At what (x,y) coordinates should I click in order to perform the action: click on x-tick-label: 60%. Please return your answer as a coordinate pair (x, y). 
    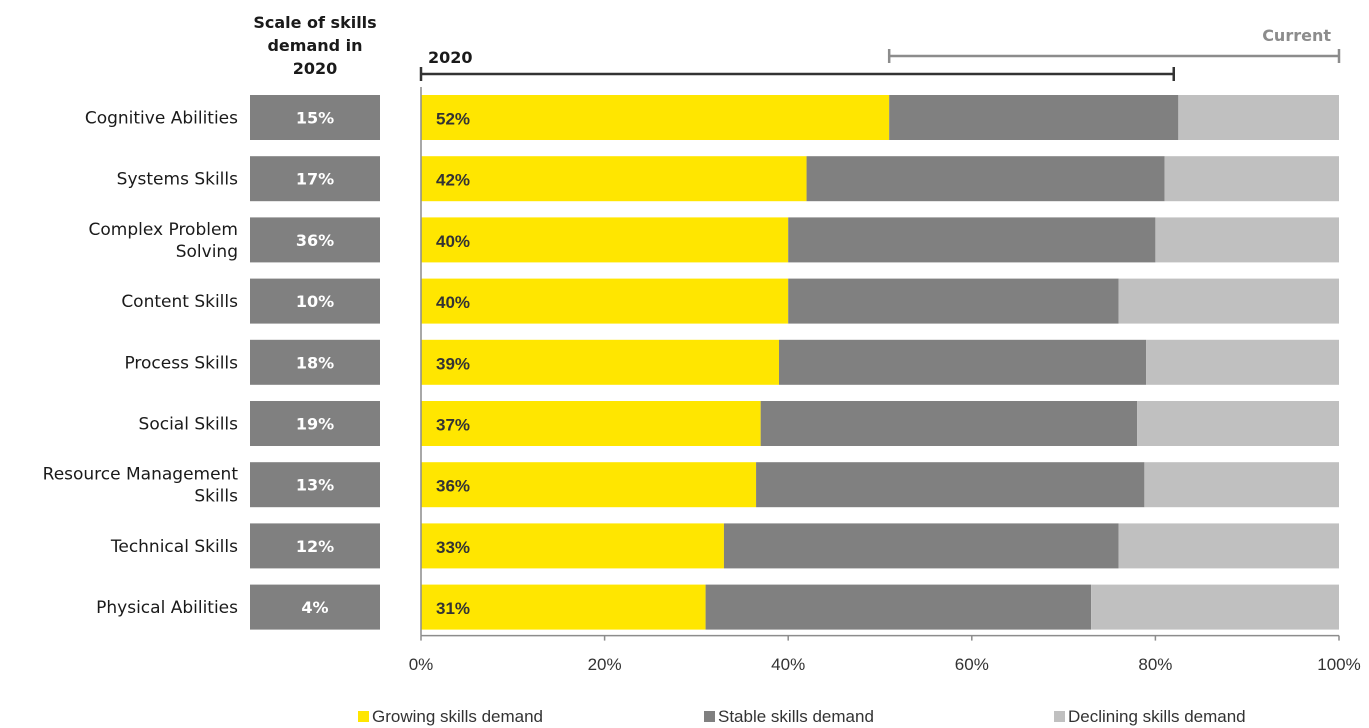
    Looking at the image, I should click on (972, 664).